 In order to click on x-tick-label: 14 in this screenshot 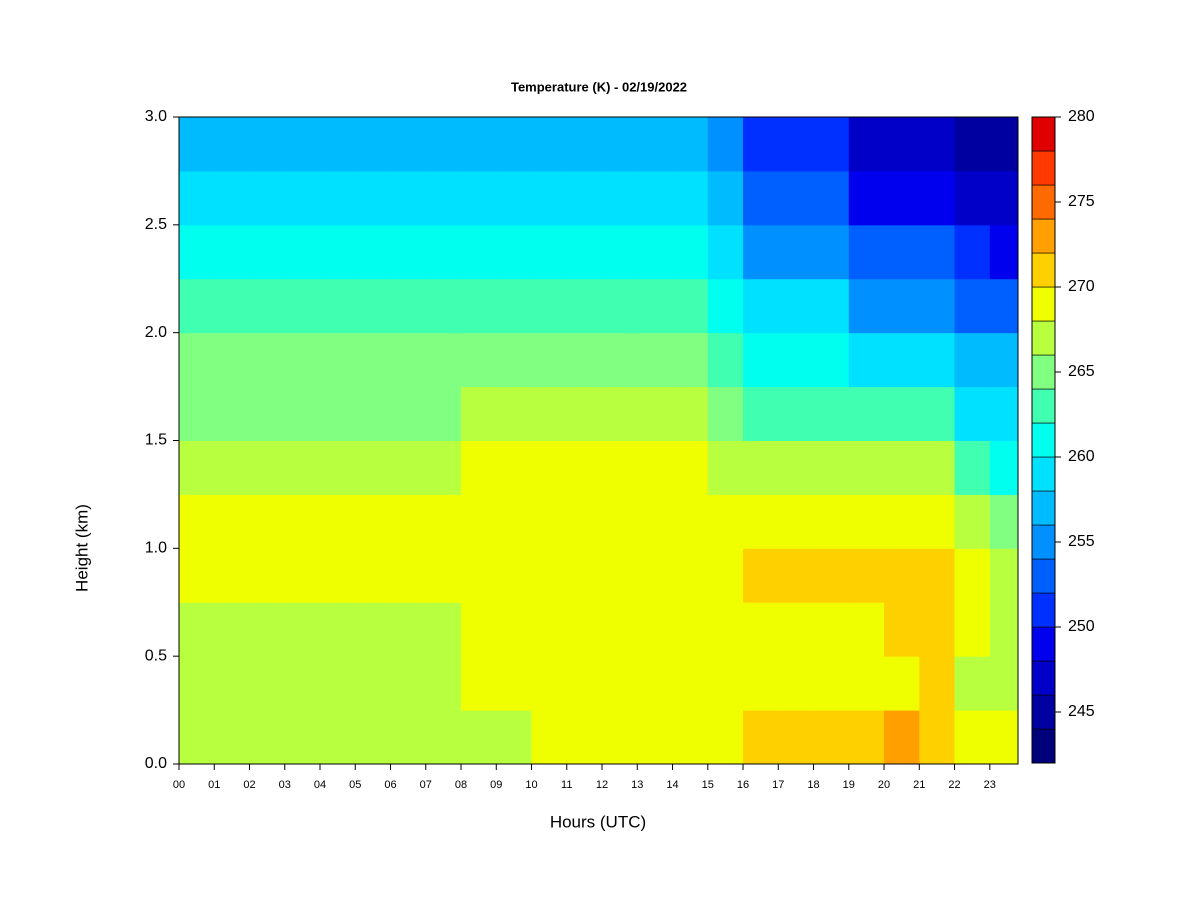, I will do `click(672, 785)`.